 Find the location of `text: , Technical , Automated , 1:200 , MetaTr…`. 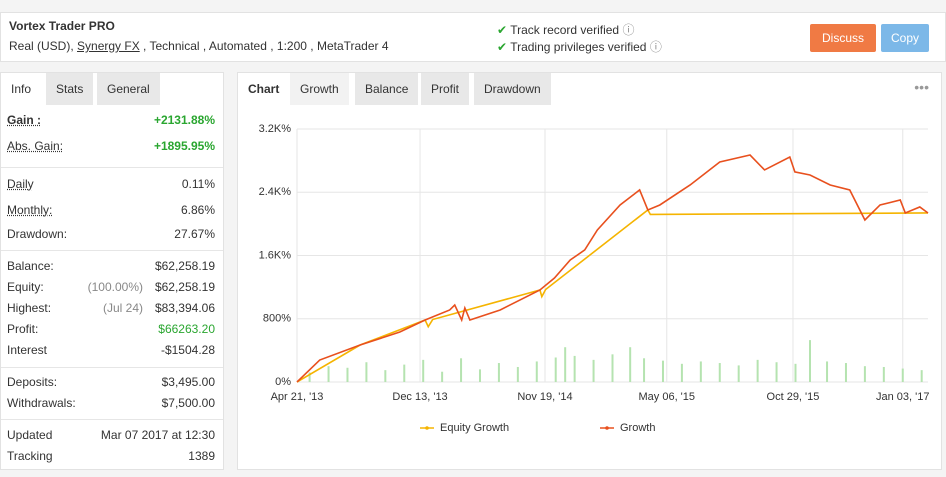

text: , Technical , Automated , 1:200 , MetaTr… is located at coordinates (264, 46).